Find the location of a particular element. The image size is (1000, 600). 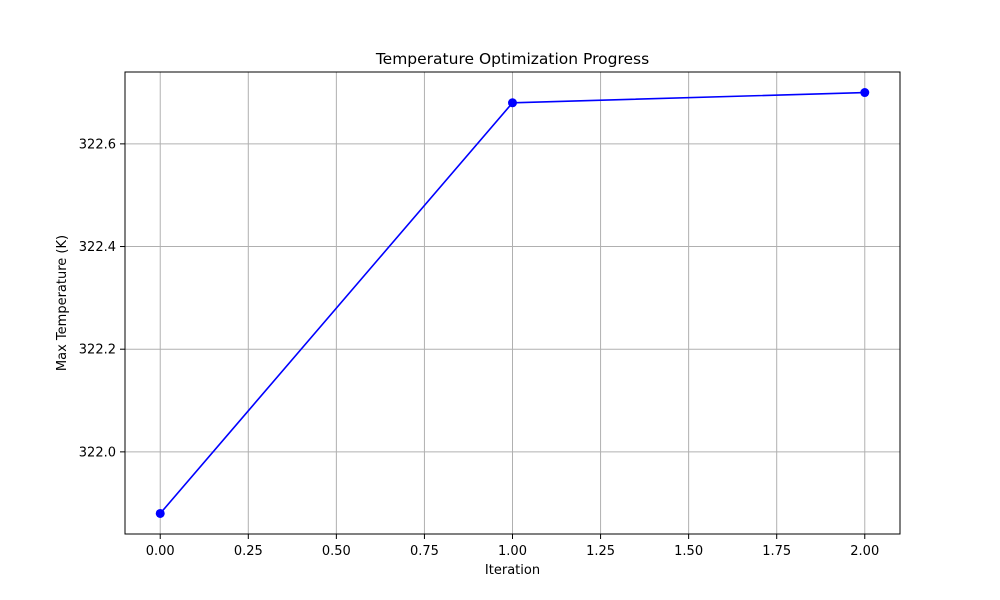

x-tick-label: 0.50 is located at coordinates (336, 551).